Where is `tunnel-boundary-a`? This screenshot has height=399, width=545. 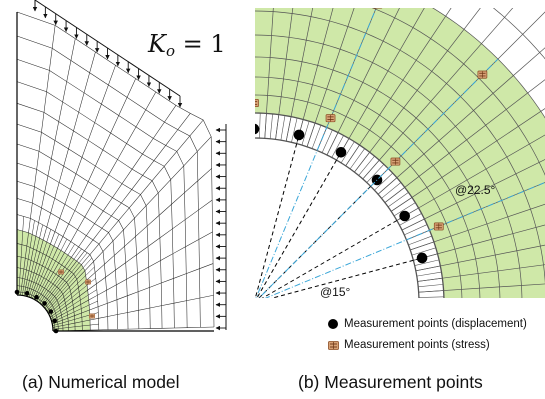
tunnel-boundary-a is located at coordinates (35, 313).